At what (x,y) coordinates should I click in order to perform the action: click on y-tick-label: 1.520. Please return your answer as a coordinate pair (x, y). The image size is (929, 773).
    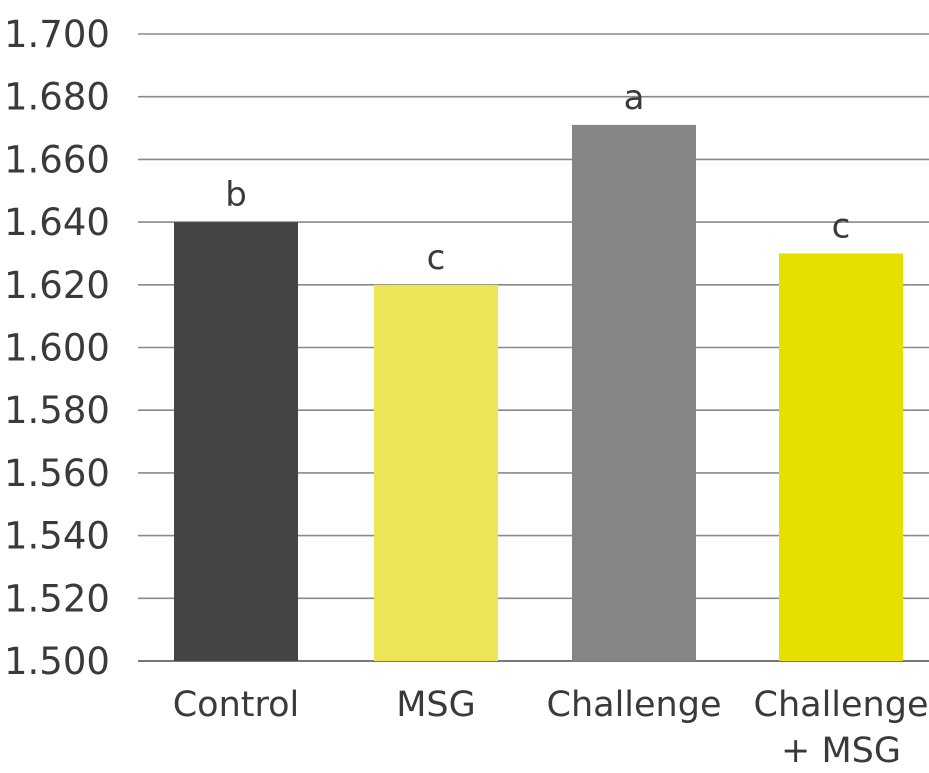
    Looking at the image, I should click on (57, 598).